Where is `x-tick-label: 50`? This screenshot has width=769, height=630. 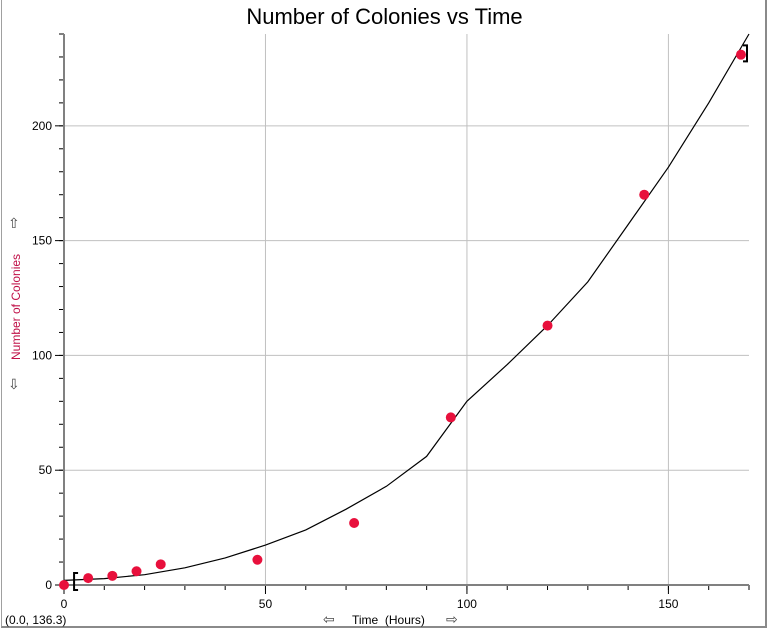
x-tick-label: 50 is located at coordinates (266, 604).